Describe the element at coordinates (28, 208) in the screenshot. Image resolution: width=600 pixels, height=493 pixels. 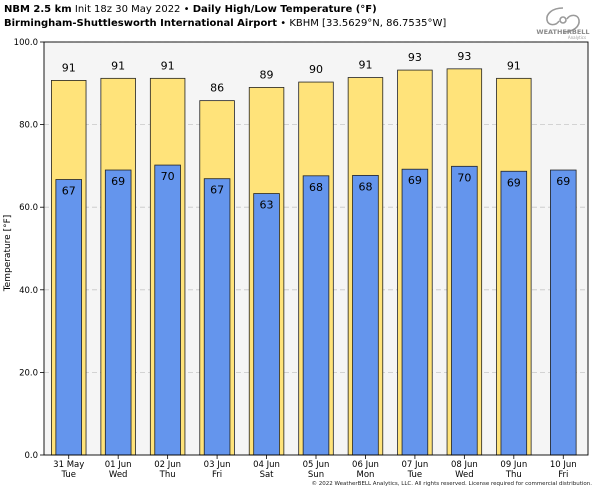
I see `y-tick-label: 60.0` at that location.